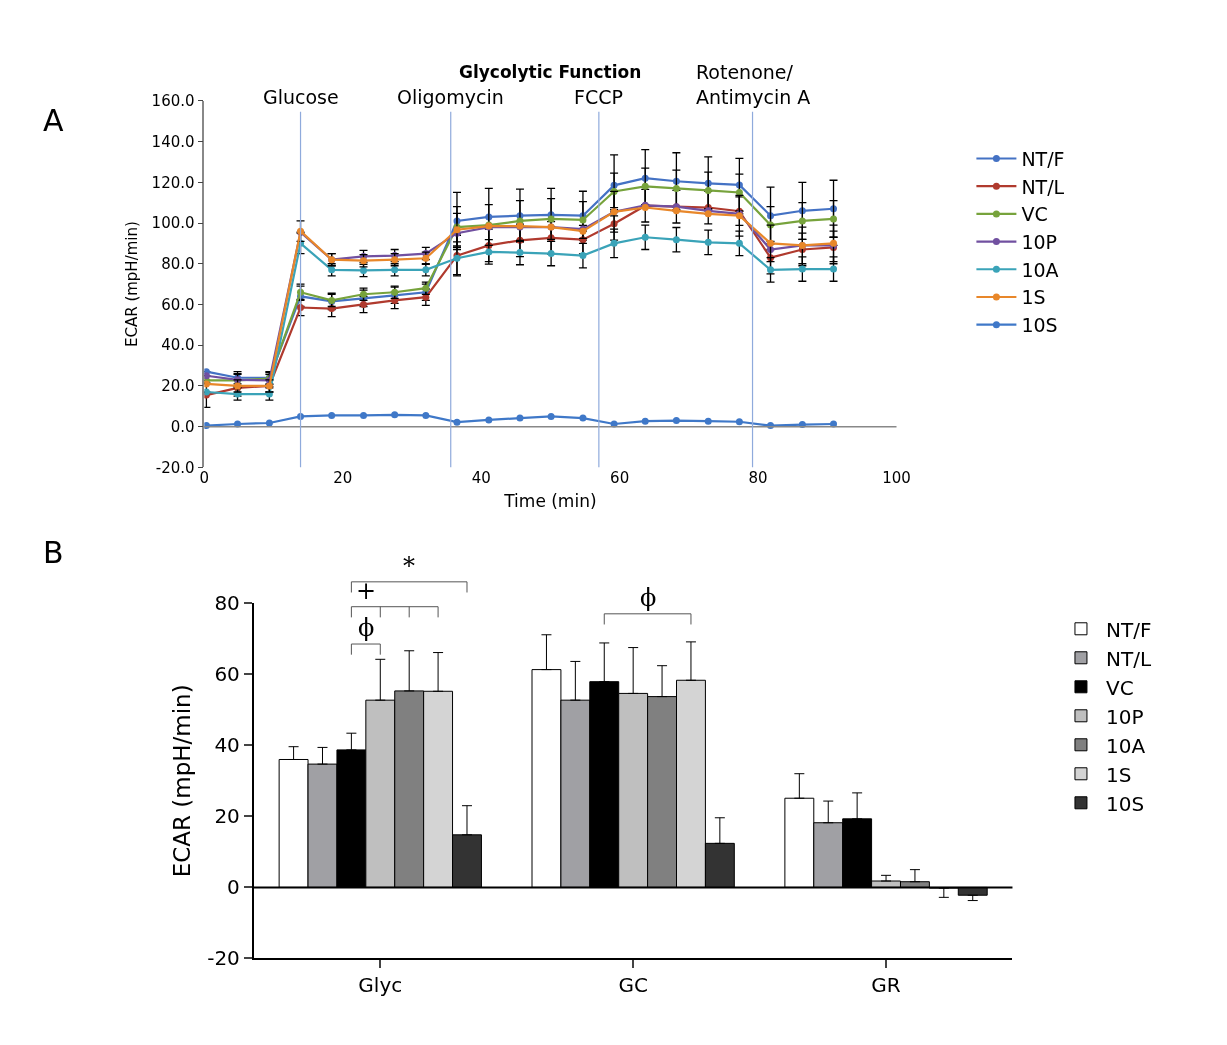 Image resolution: width=1227 pixels, height=1045 pixels. I want to click on ref-line-label: Glucose, so click(301, 97).